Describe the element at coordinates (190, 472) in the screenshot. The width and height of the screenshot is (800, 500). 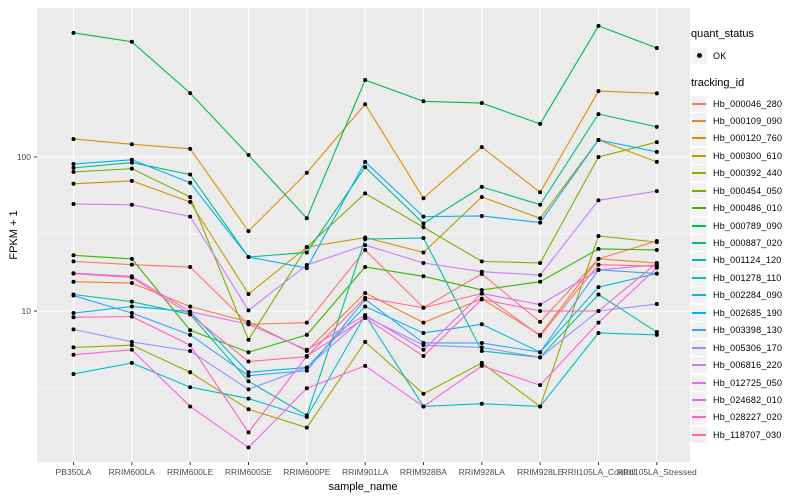
I see `x-tick-label: RRIM600LE` at that location.